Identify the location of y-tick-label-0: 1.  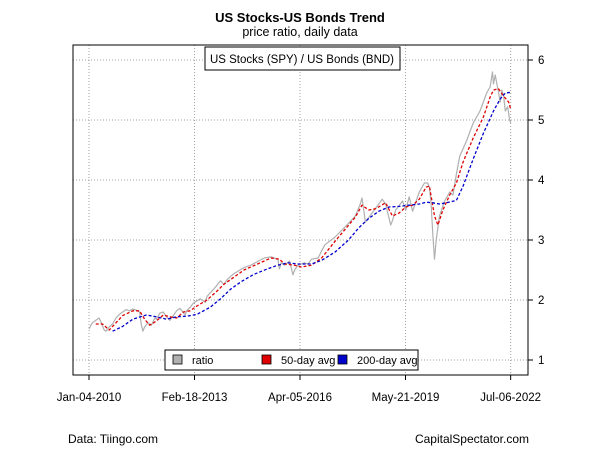
(541, 361).